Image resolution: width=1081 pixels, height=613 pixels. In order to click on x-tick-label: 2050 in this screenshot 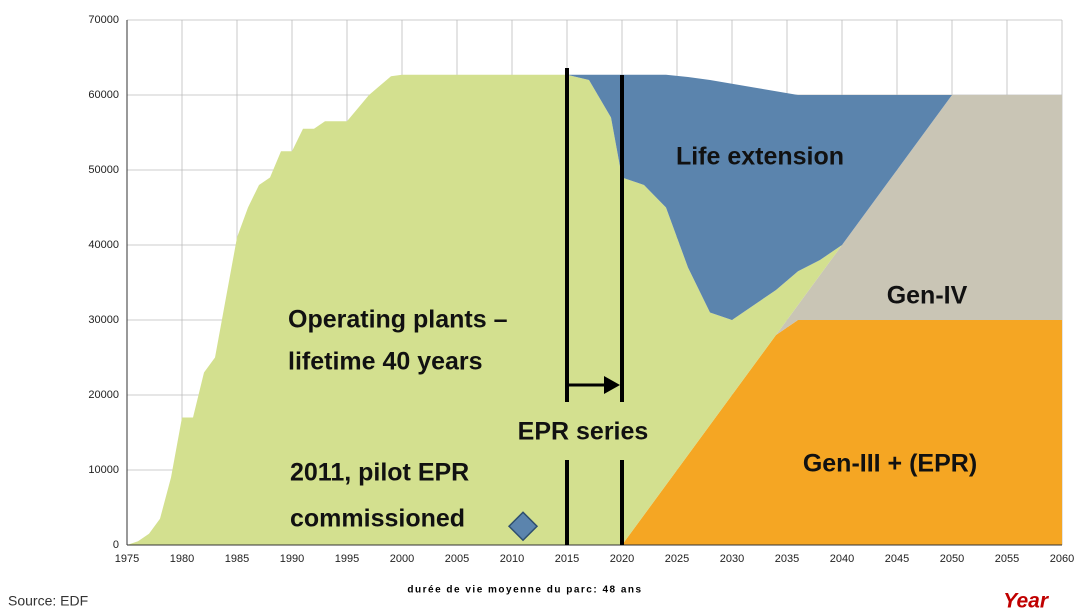, I will do `click(952, 559)`.